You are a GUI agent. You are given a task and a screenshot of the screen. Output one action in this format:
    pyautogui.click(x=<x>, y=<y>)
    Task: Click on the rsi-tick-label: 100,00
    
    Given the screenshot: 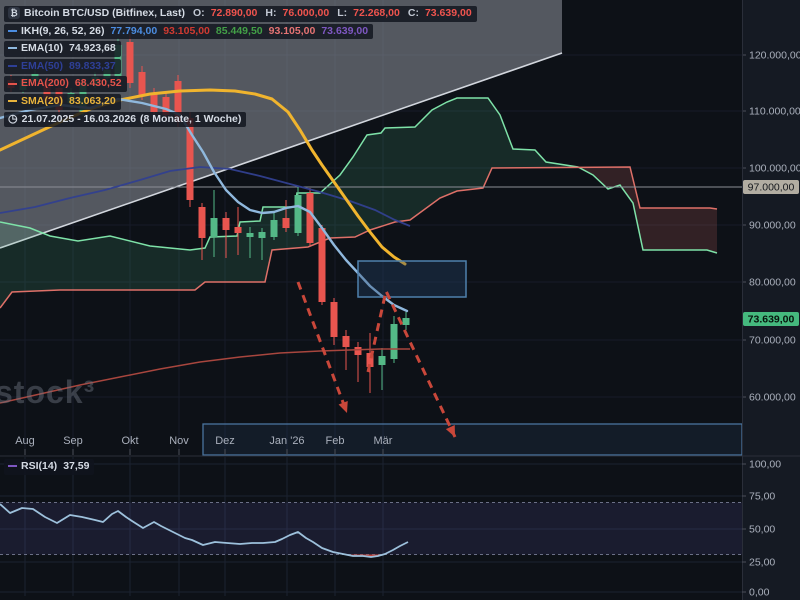 What is the action you would take?
    pyautogui.click(x=765, y=465)
    